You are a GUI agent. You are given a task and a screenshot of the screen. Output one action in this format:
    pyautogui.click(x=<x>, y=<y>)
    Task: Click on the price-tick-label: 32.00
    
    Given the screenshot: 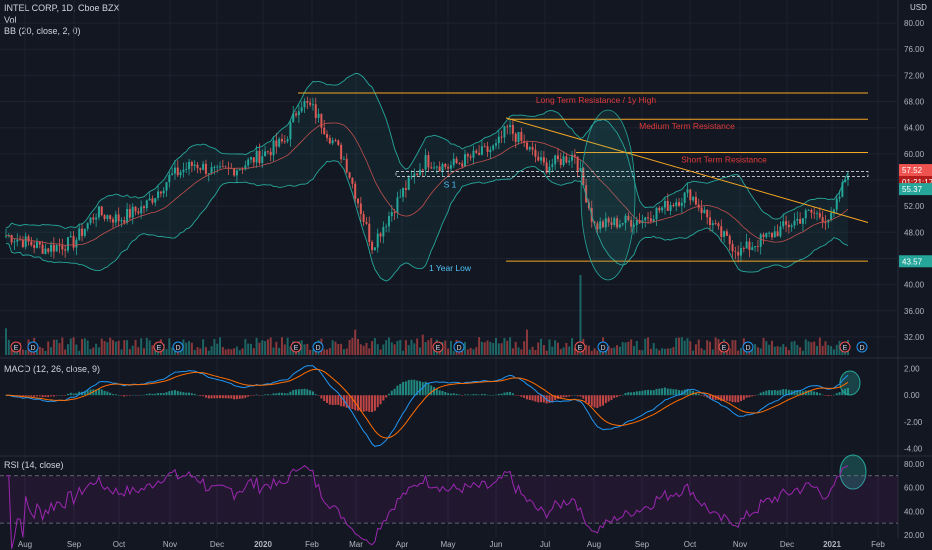 What is the action you would take?
    pyautogui.click(x=914, y=337)
    